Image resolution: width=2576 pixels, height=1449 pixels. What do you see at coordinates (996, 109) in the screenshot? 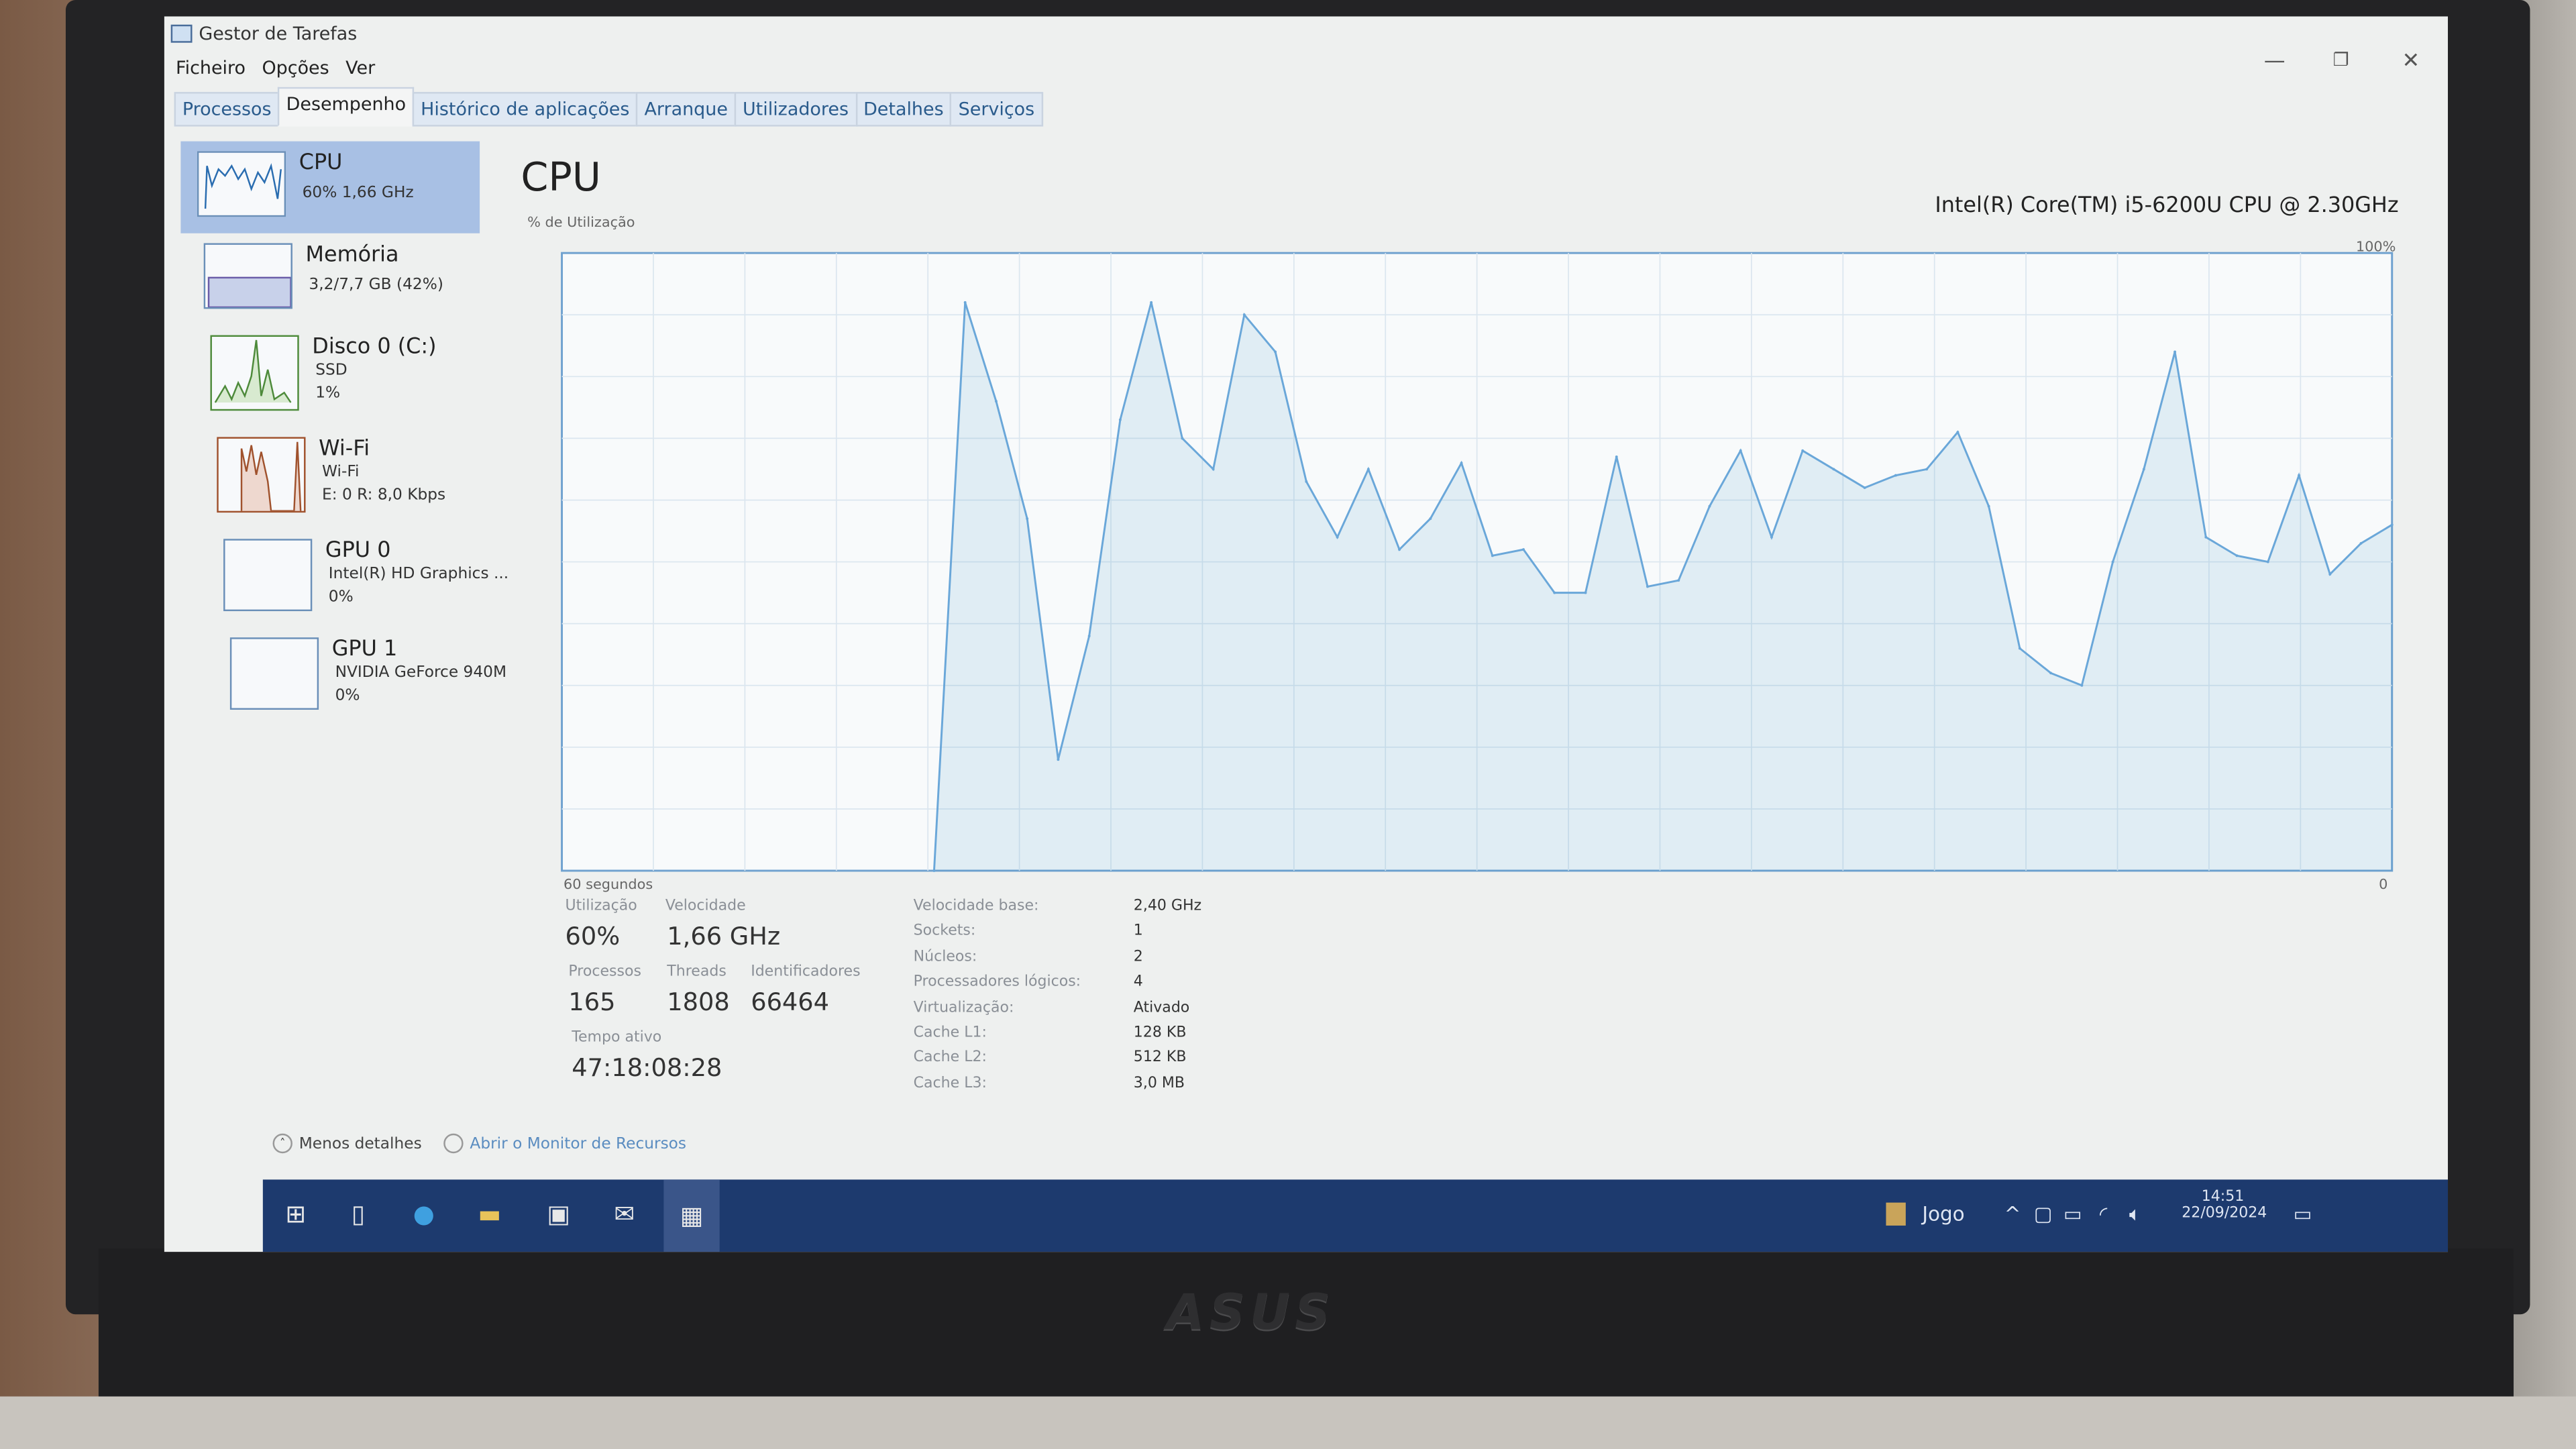
I see `tab-servicos: Serviços` at bounding box center [996, 109].